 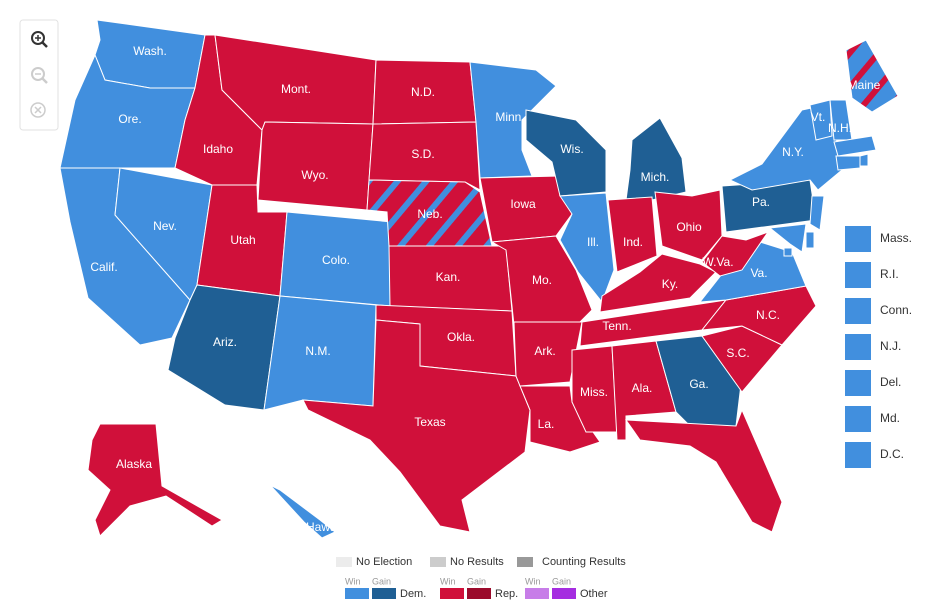 I want to click on state-label: Wyo., so click(x=314, y=175).